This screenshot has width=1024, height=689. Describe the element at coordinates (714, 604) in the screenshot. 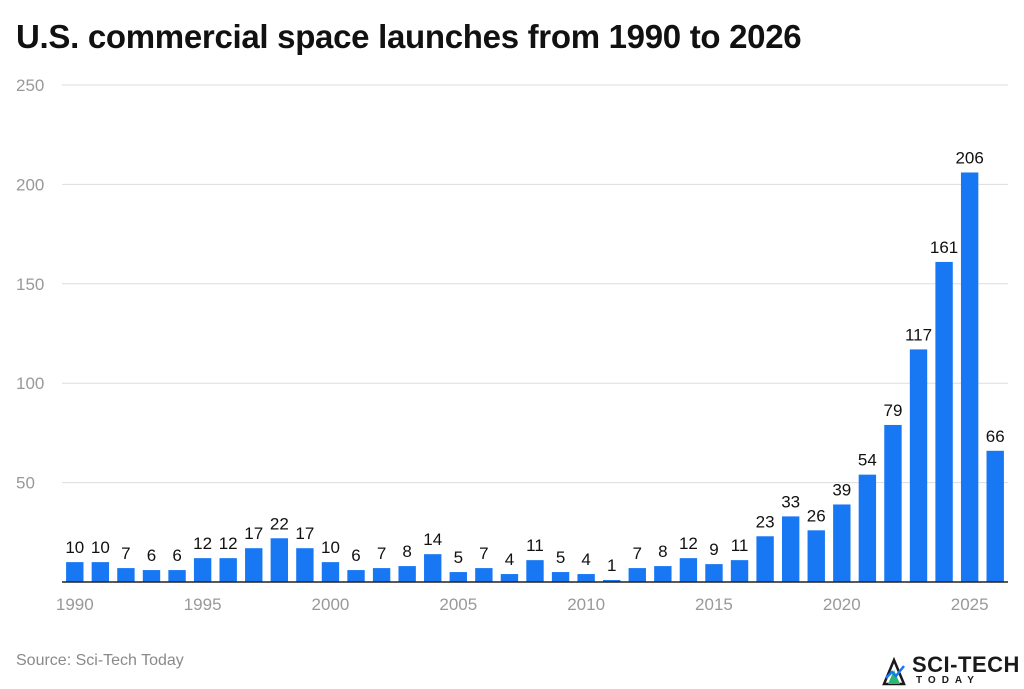

I see `x-tick-label: 2015` at that location.